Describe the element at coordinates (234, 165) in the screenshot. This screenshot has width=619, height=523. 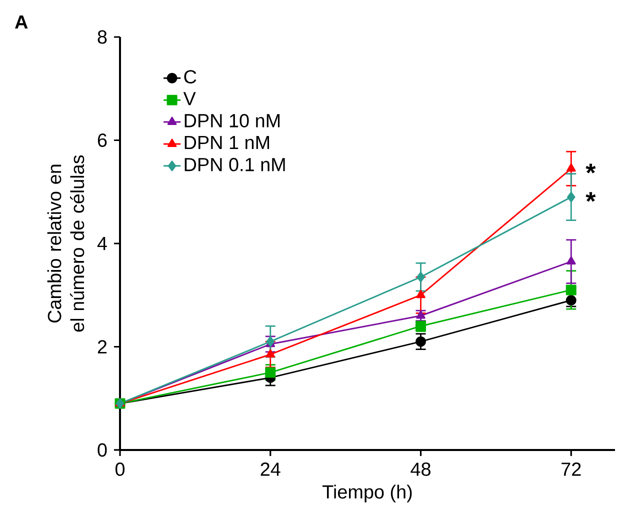
I see `legend-label: DPN 0.1 nM` at that location.